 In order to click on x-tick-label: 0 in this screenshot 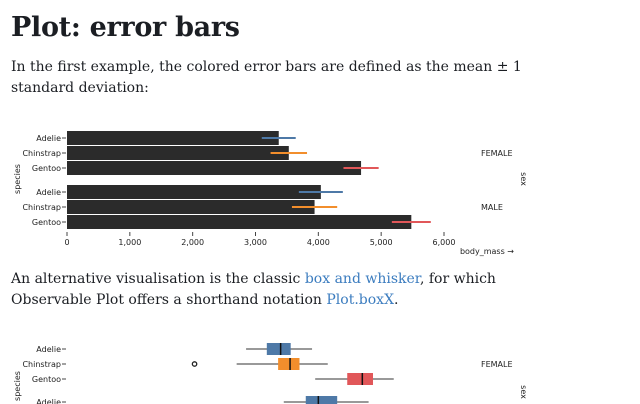, I will do `click(66, 242)`.